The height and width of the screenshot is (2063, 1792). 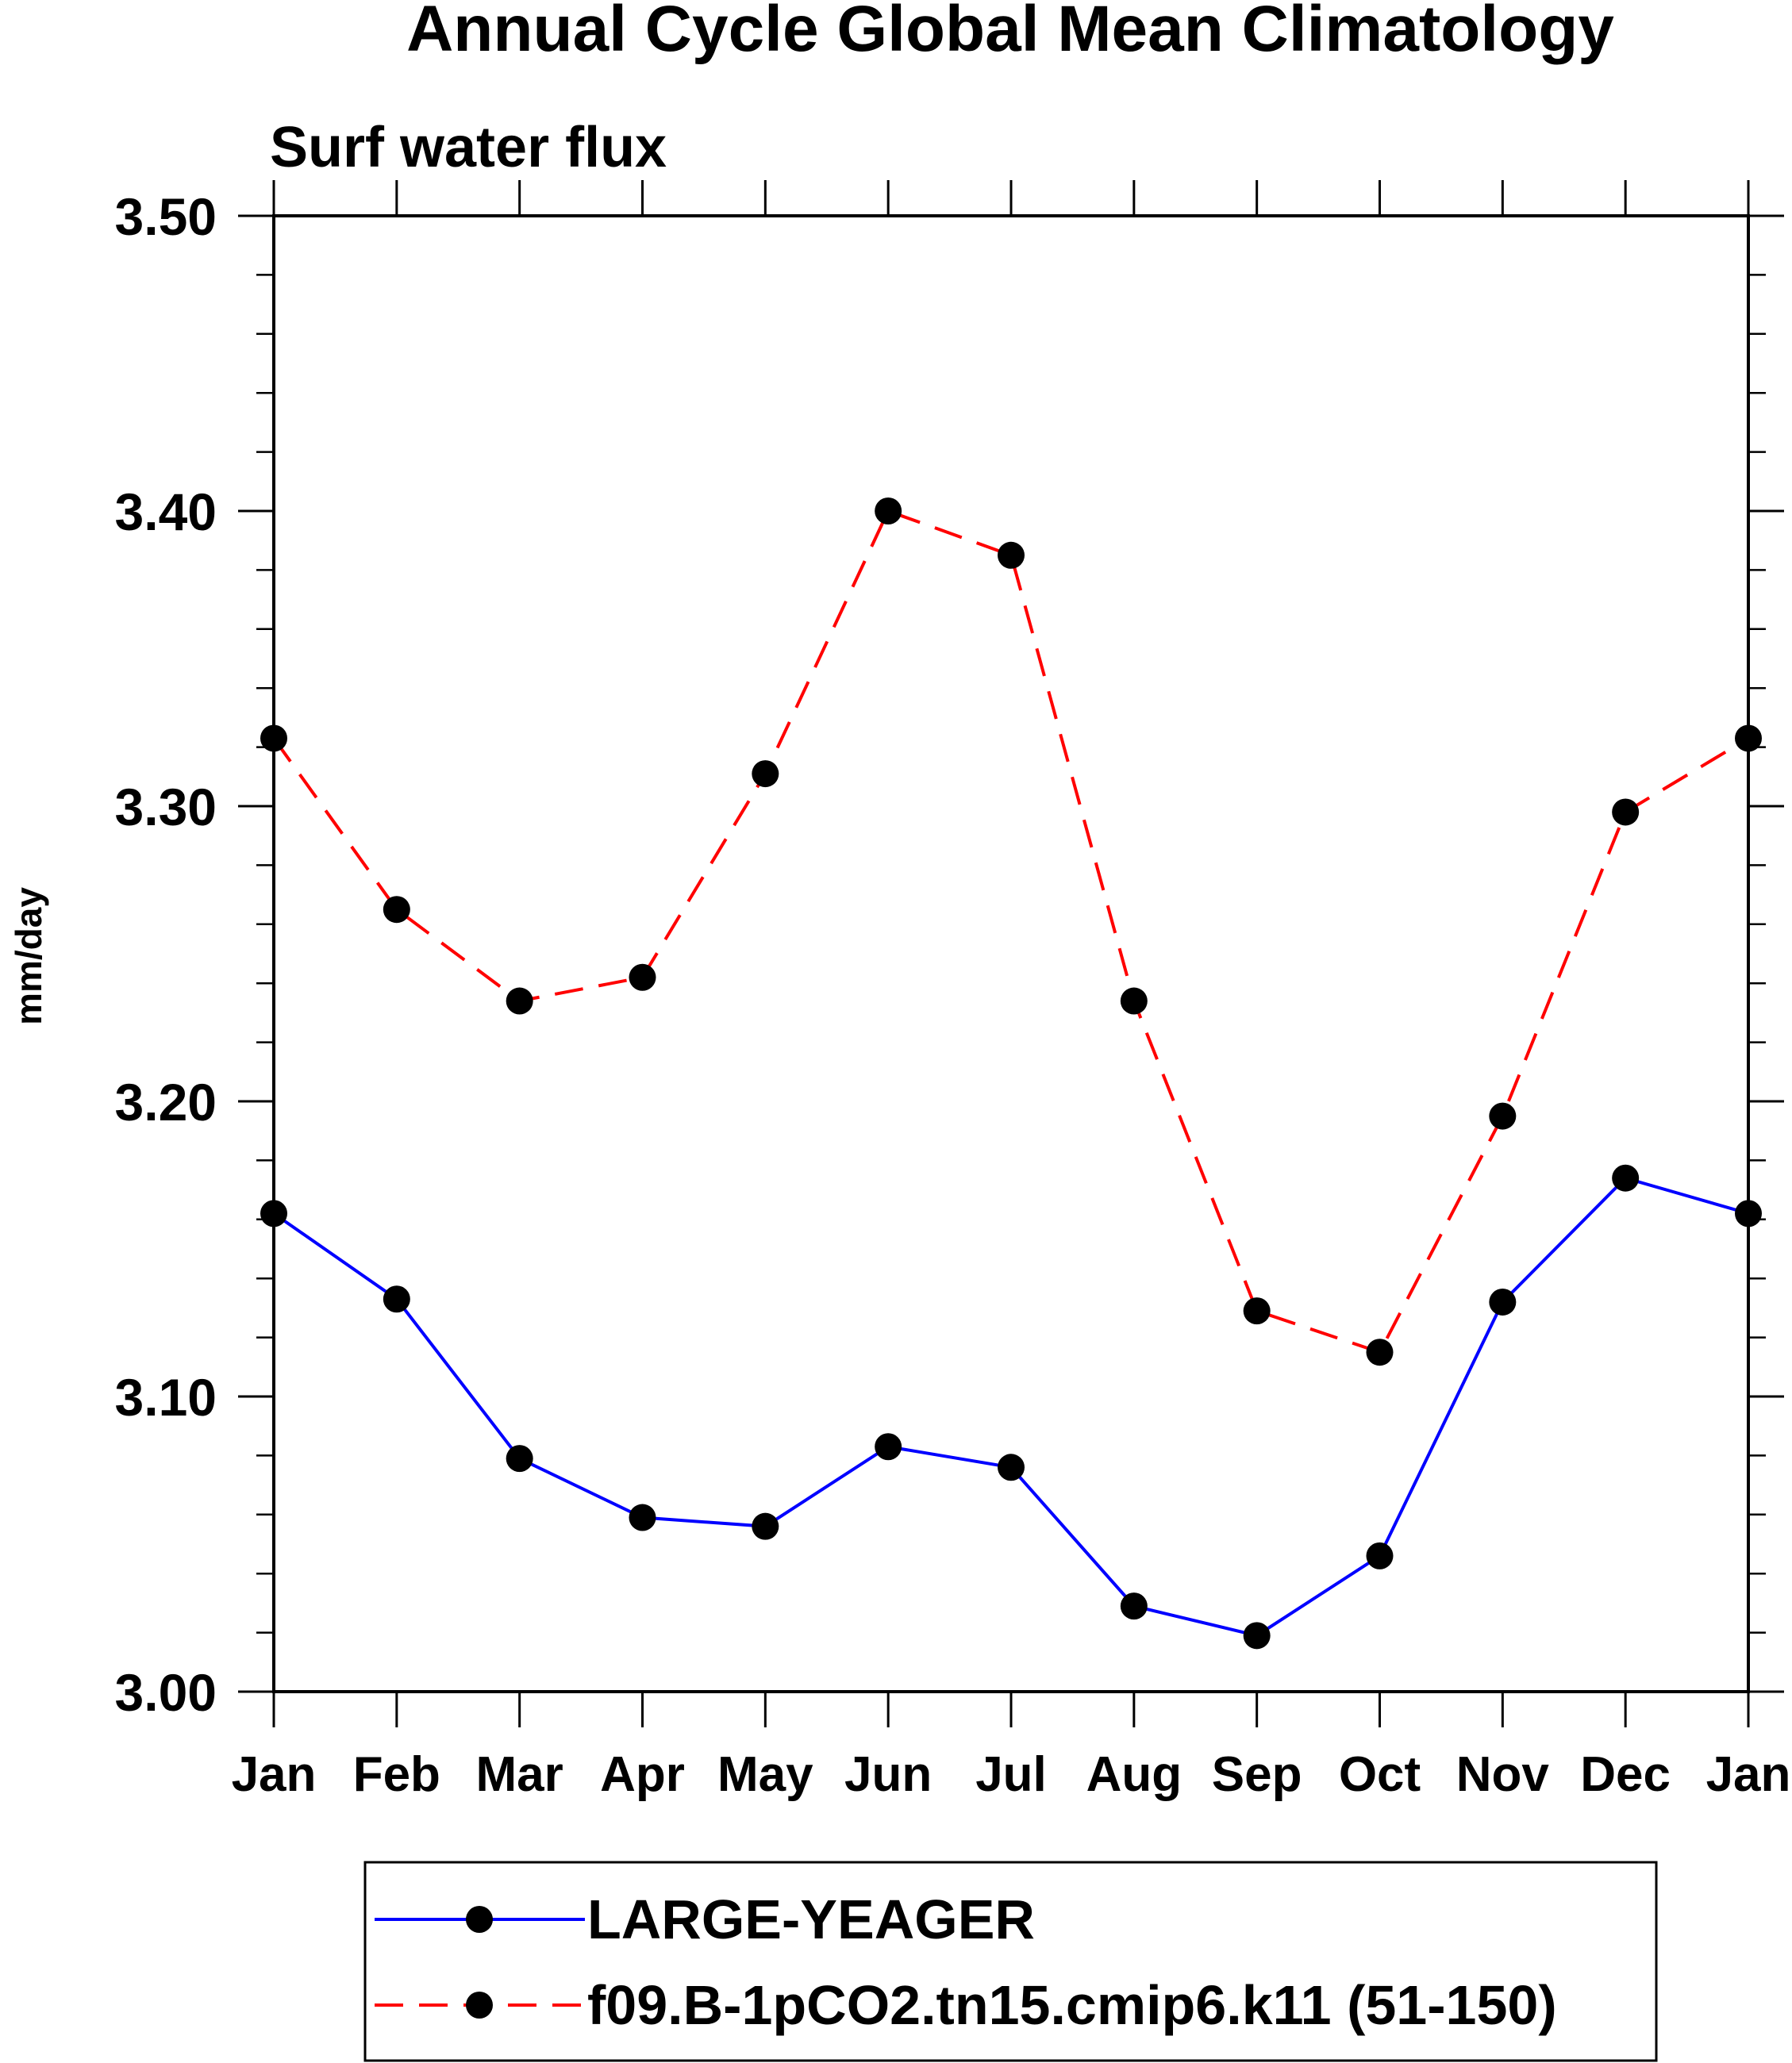 What do you see at coordinates (1503, 1774) in the screenshot?
I see `x-tick-label: Nov` at bounding box center [1503, 1774].